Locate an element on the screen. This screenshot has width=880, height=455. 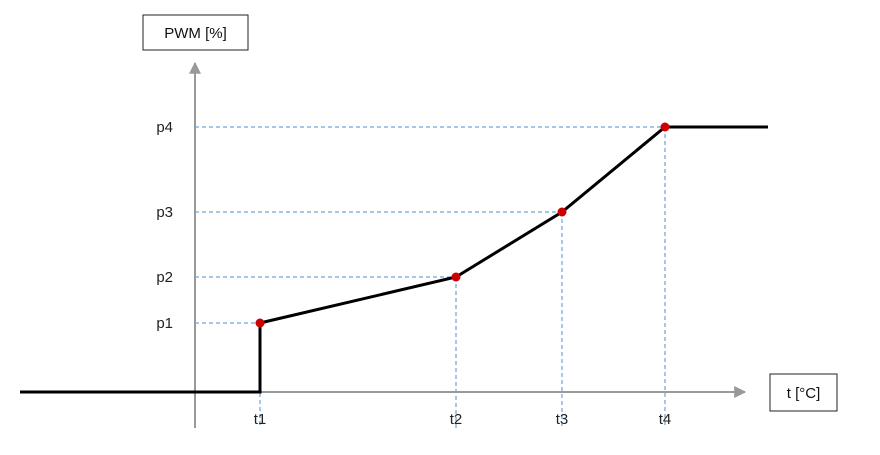
y-tick-label: p1 is located at coordinates (164, 323).